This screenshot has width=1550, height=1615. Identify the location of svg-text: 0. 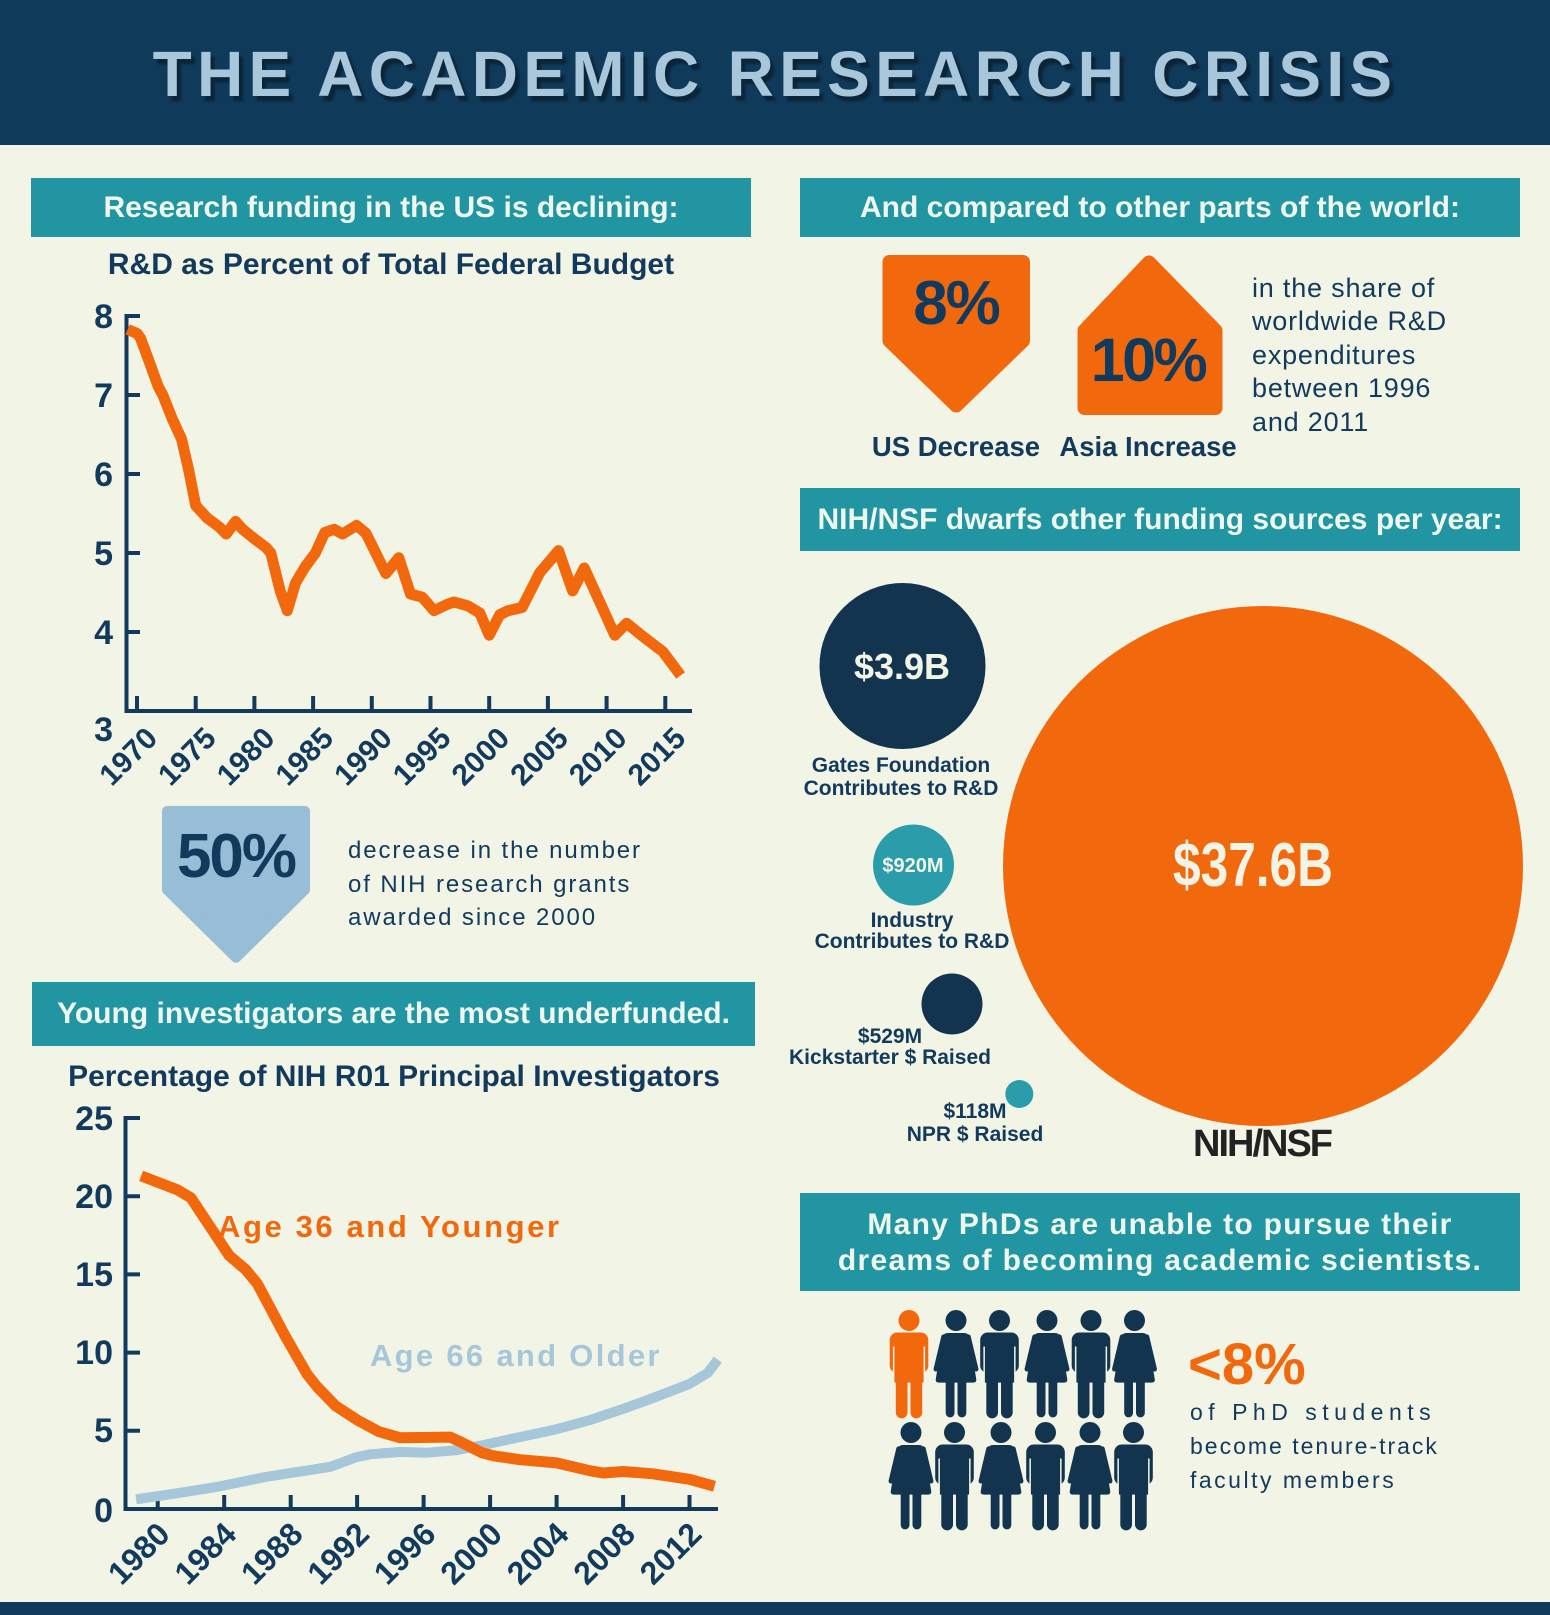
(103, 1511).